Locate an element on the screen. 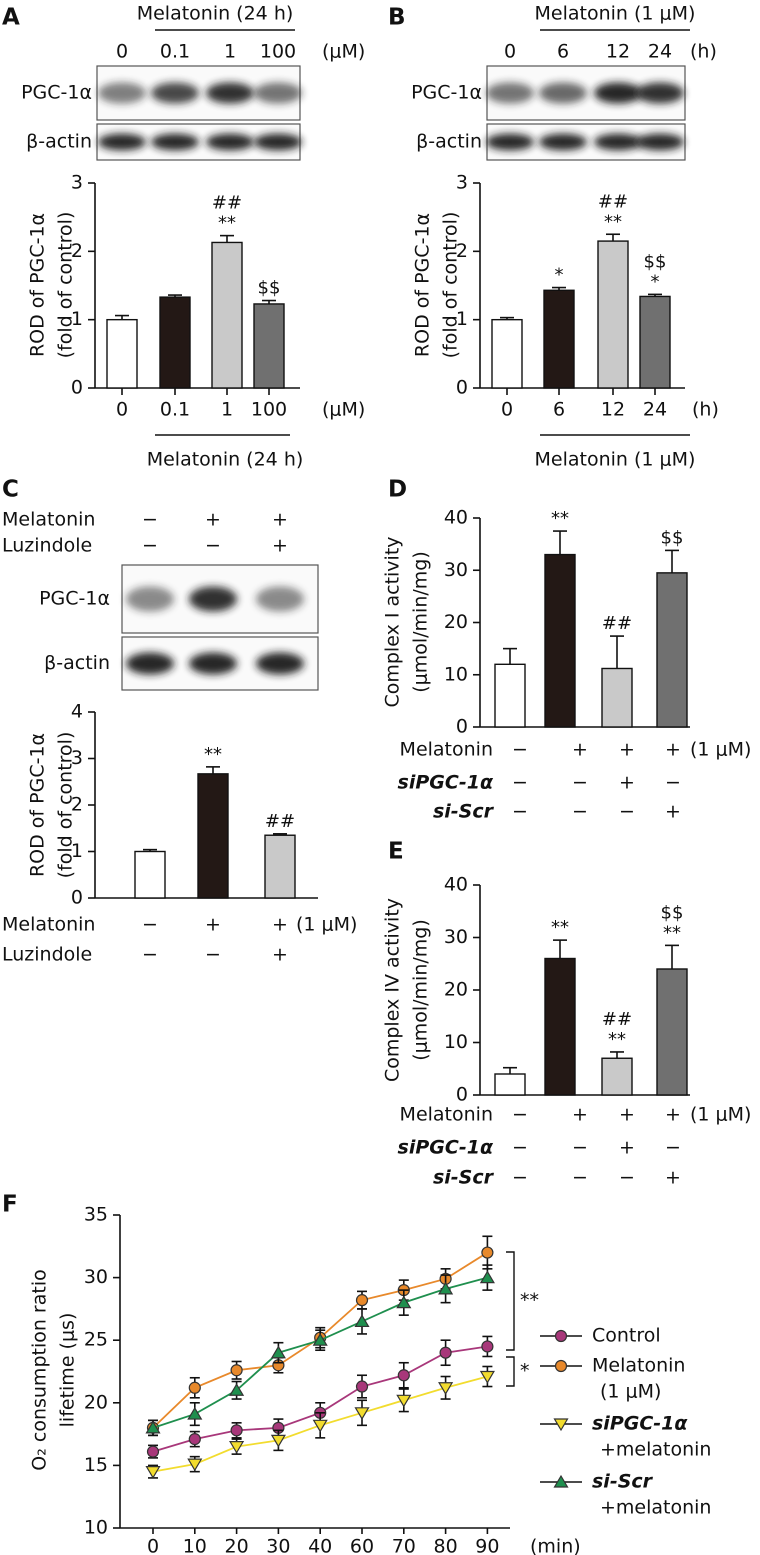 This screenshot has height=1555, width=760. x-tick-label: 10 is located at coordinates (195, 1545).